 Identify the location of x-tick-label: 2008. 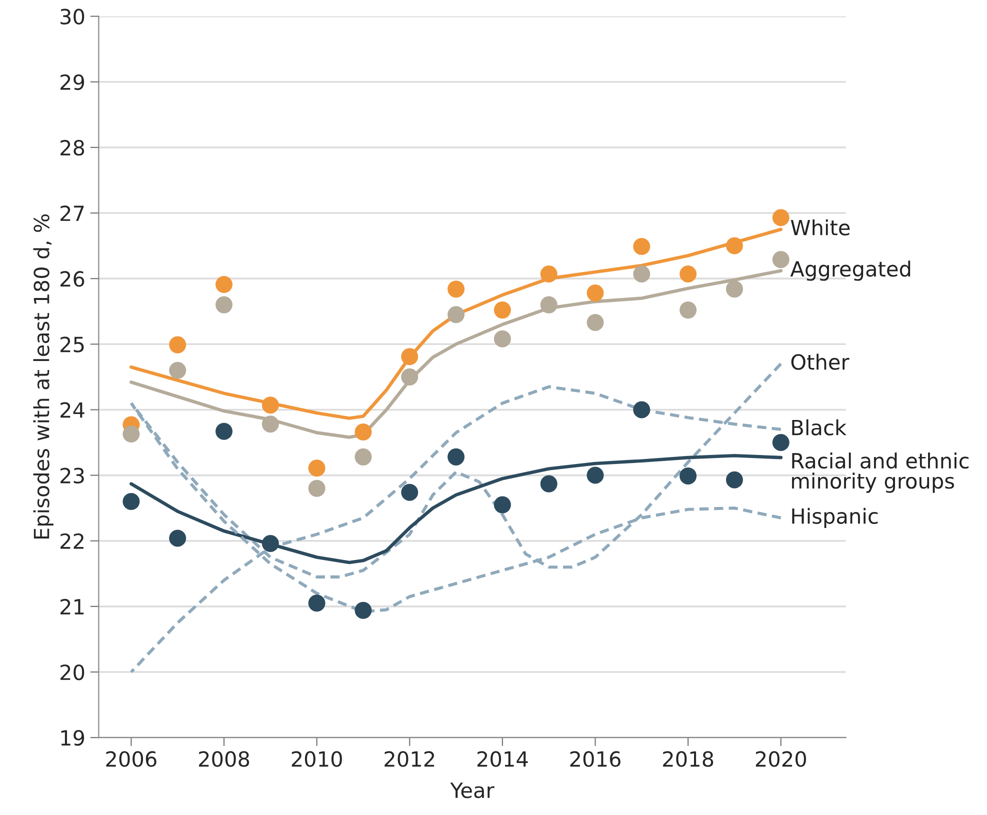
(224, 759).